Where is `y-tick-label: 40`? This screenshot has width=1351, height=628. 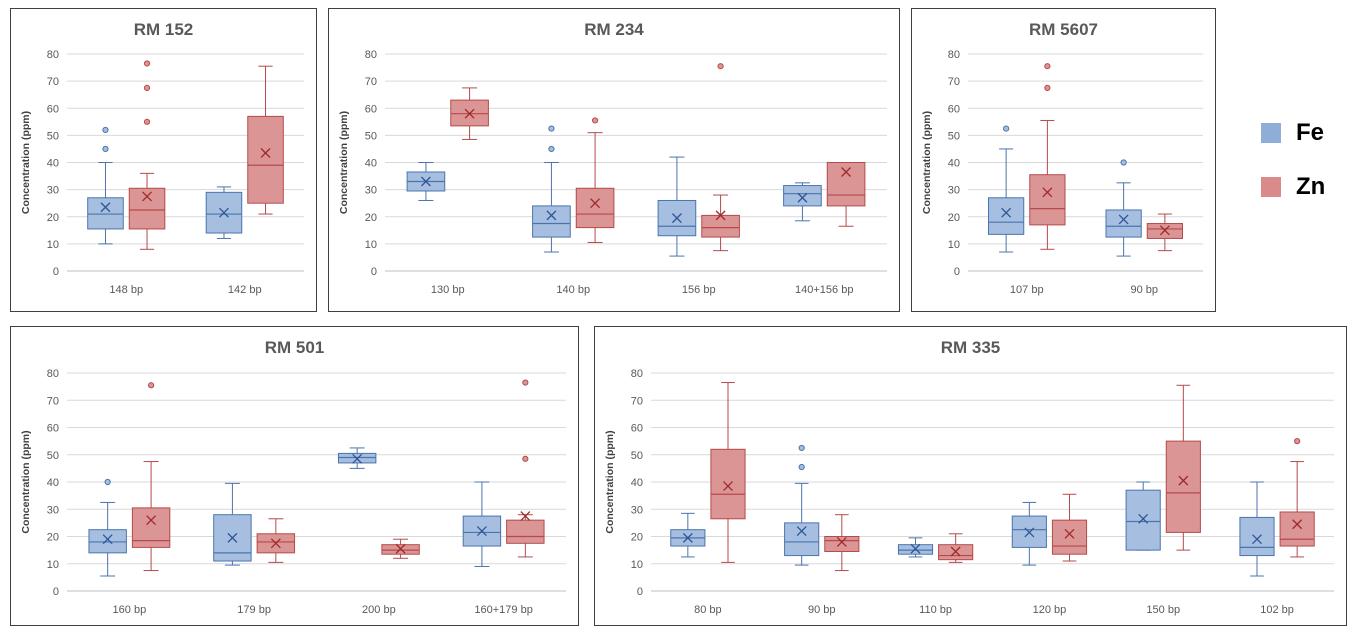
y-tick-label: 40 is located at coordinates (637, 483).